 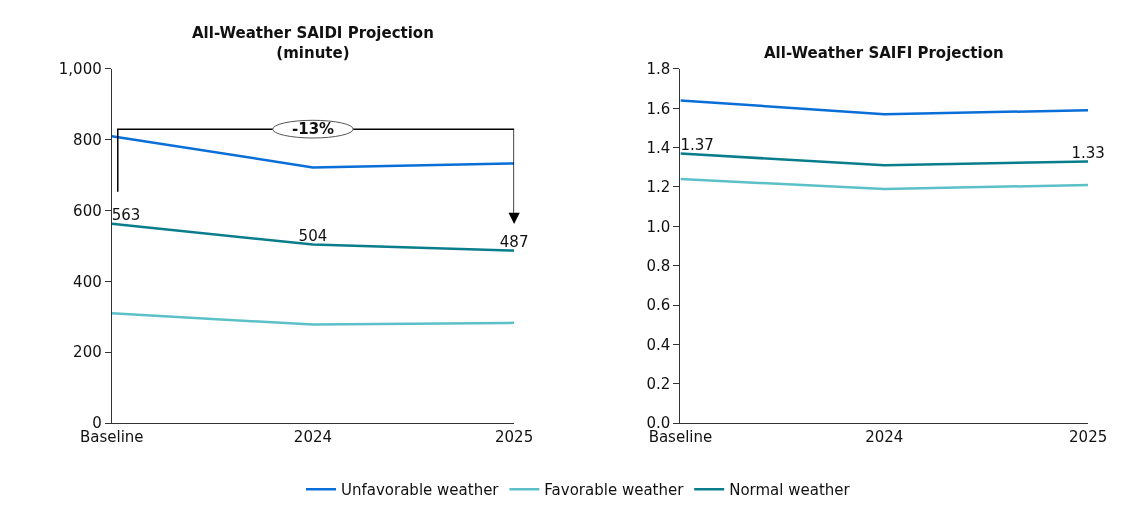 What do you see at coordinates (313, 129) in the screenshot?
I see `annotation: -13%` at bounding box center [313, 129].